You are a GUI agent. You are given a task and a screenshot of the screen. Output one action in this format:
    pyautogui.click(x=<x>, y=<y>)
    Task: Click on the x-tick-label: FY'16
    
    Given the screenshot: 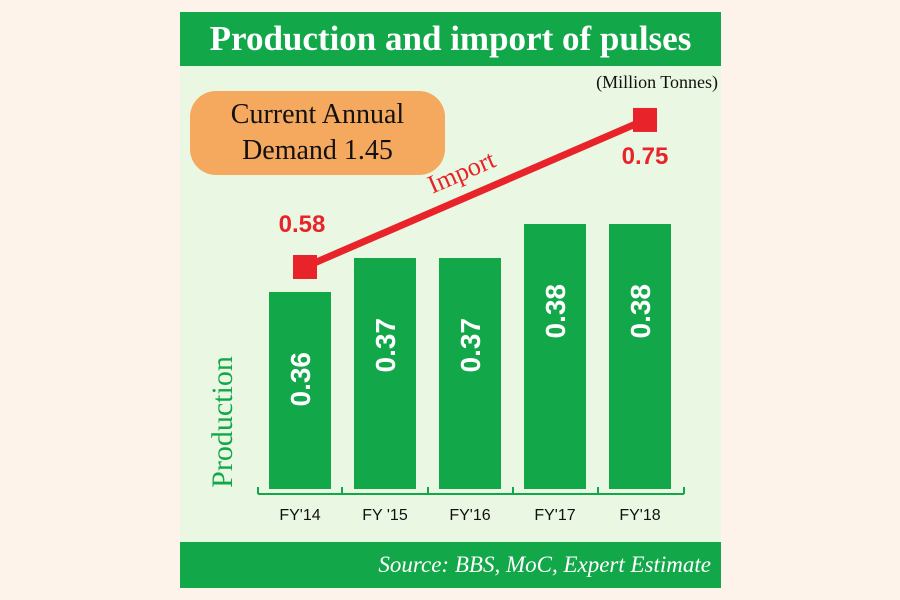 What is the action you would take?
    pyautogui.click(x=469, y=515)
    